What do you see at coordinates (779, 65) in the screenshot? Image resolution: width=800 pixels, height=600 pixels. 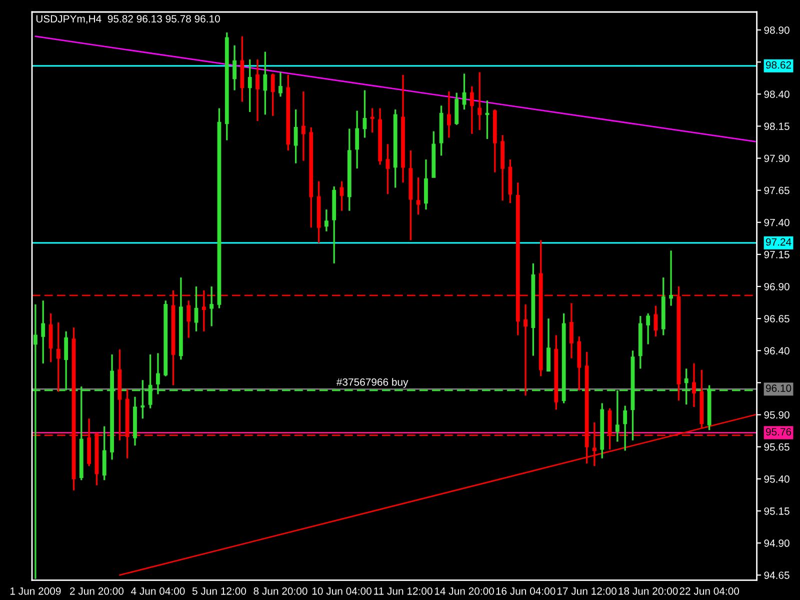 I see `ref-line-label: 98.62` at bounding box center [779, 65].